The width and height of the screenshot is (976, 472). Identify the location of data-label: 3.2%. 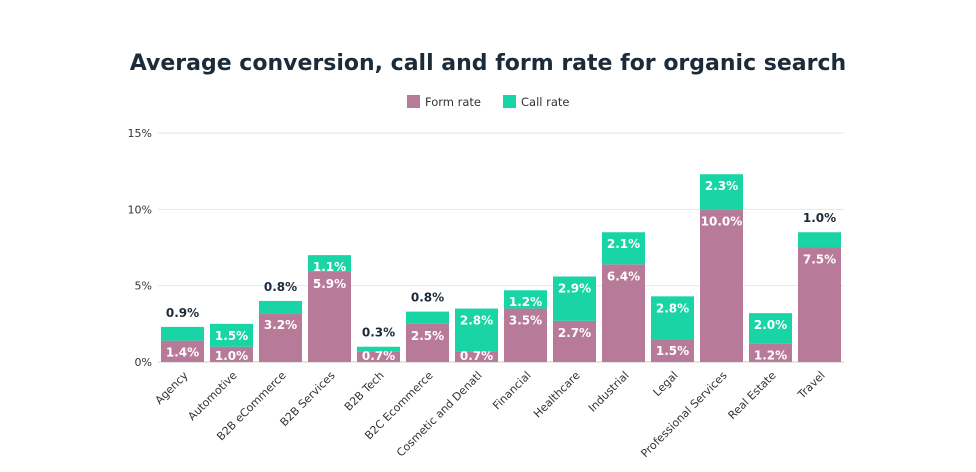
(280, 325).